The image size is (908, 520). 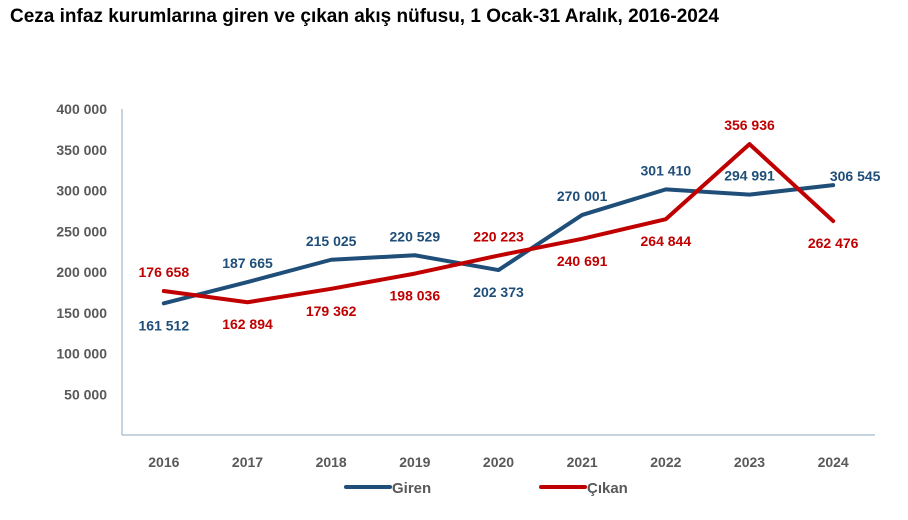 I want to click on x-tick-label: 2018, so click(x=331, y=462).